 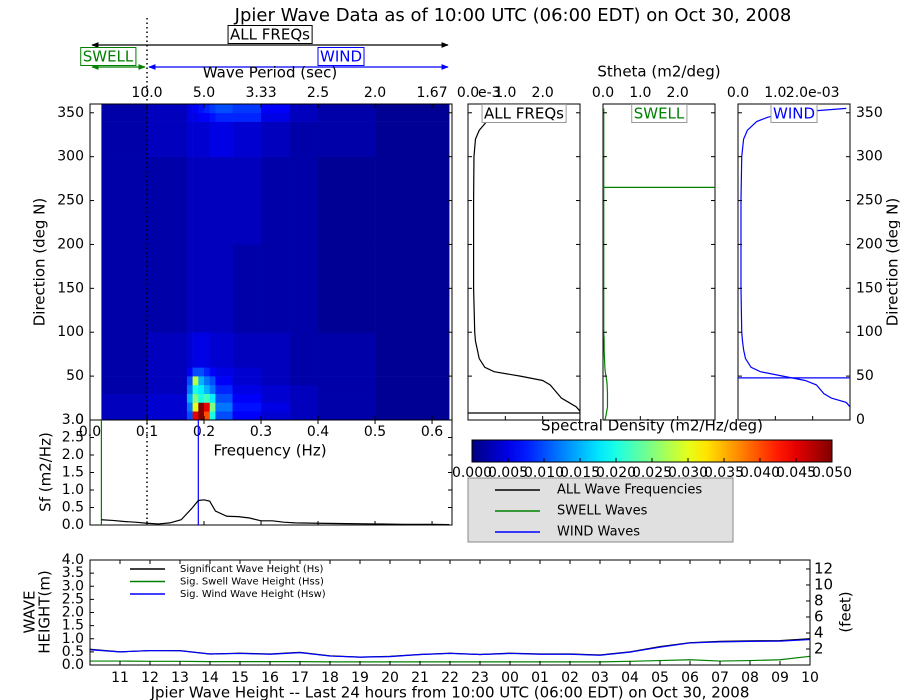 I want to click on y-tick-label: 2.5, so click(x=73, y=438).